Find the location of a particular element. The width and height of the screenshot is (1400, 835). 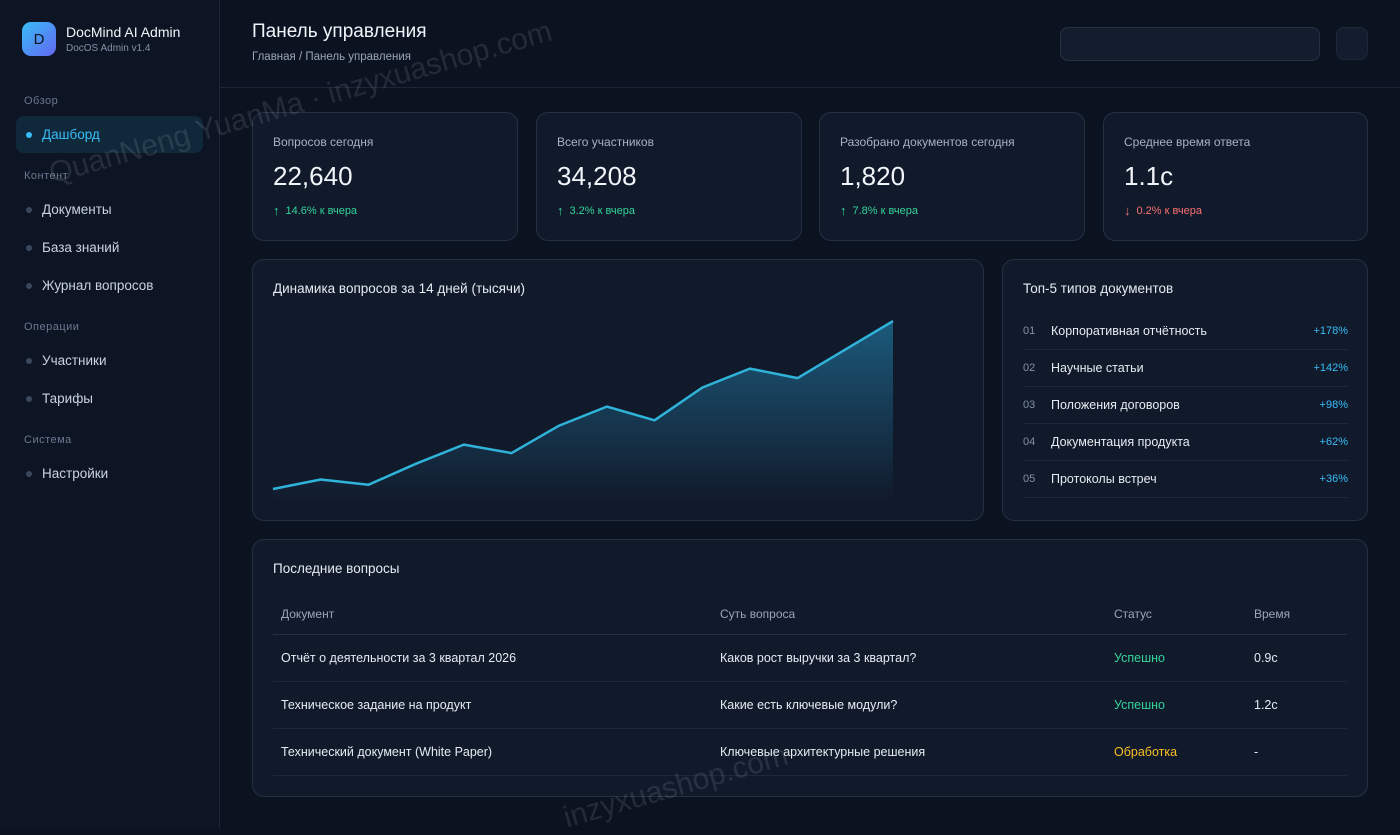

column-header-document: Документ is located at coordinates (308, 613).